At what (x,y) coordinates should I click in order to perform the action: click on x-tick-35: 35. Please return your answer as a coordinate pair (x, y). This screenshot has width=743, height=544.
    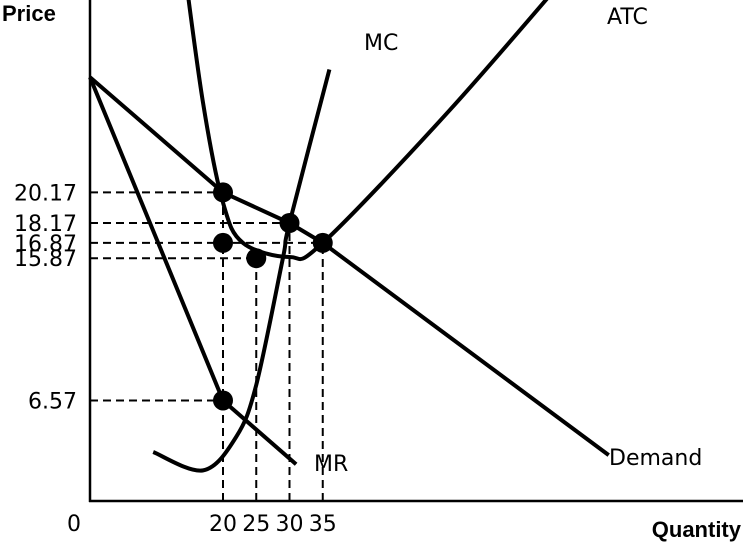
    Looking at the image, I should click on (323, 524).